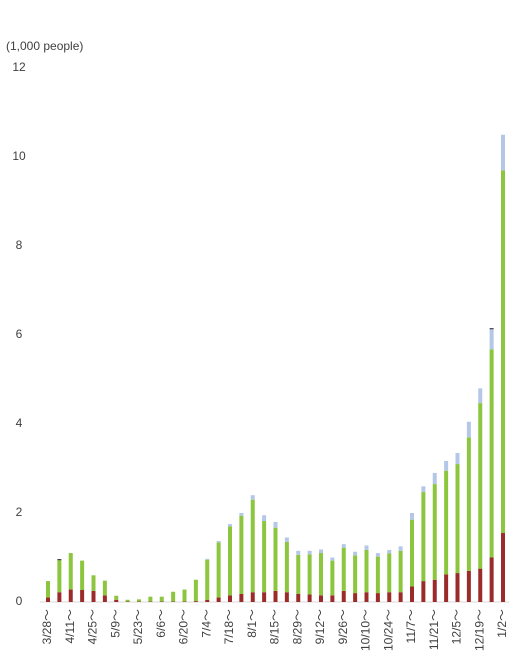 The height and width of the screenshot is (671, 509). Describe the element at coordinates (184, 626) in the screenshot. I see `x-tick-label: 6/20～` at that location.